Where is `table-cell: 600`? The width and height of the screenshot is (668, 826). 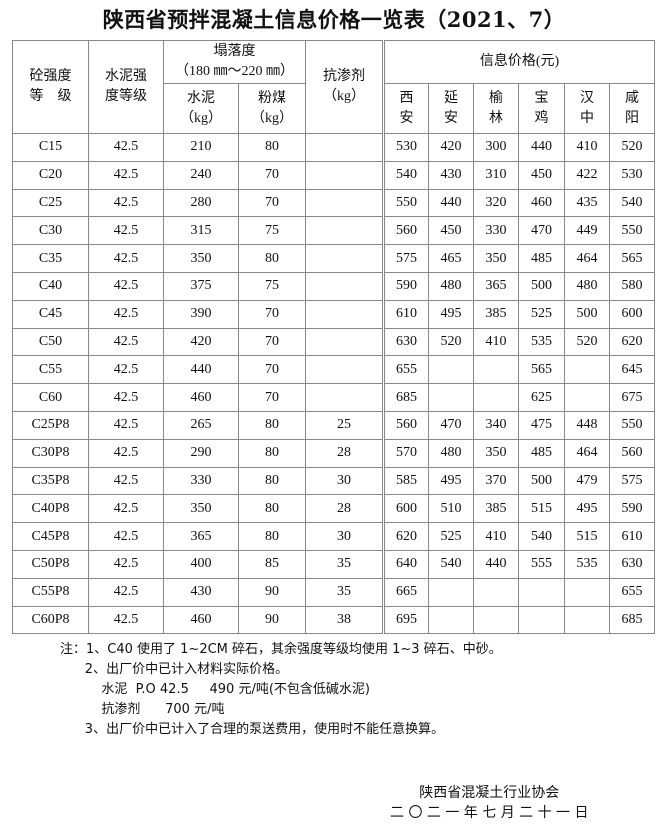 table-cell: 600 is located at coordinates (632, 314).